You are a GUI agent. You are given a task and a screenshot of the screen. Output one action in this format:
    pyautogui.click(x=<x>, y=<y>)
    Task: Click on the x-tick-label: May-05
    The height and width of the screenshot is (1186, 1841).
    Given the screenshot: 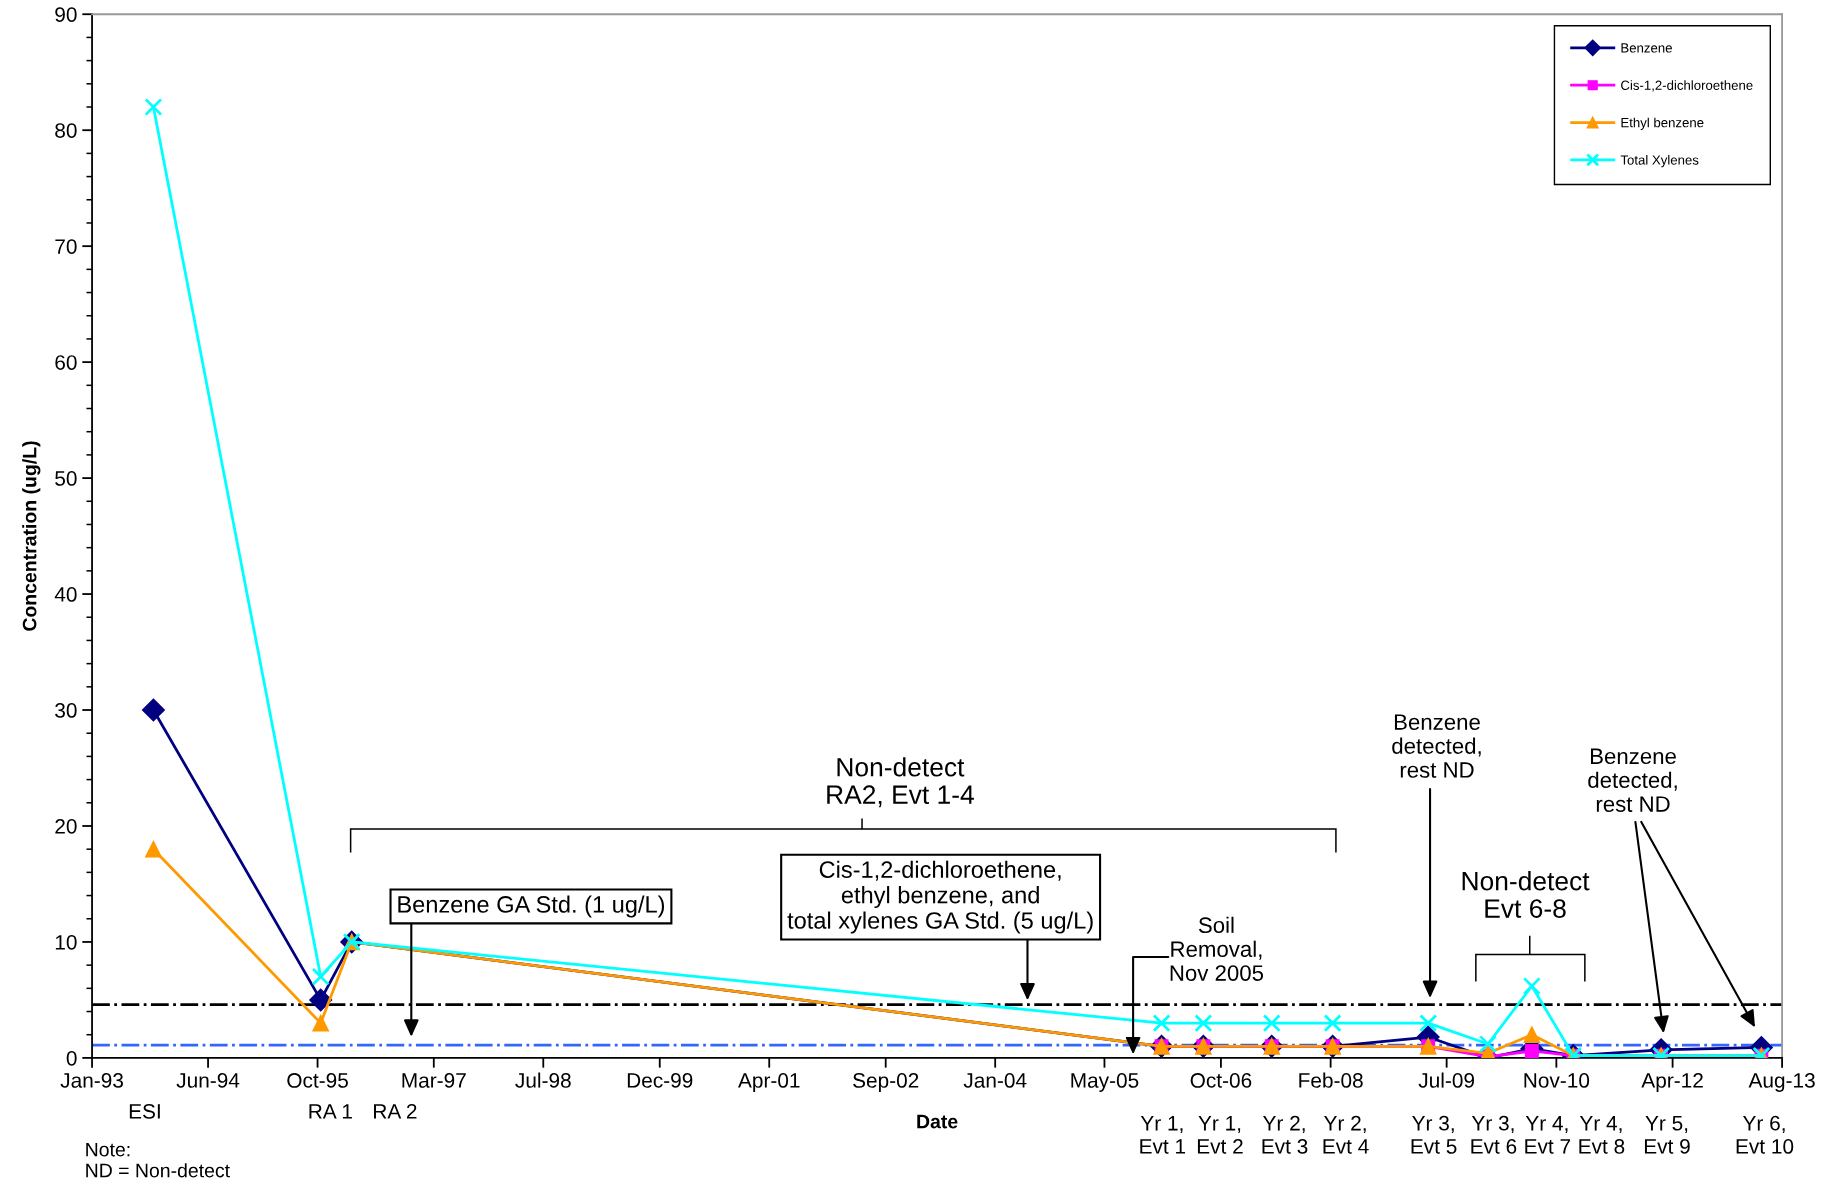 What is the action you would take?
    pyautogui.click(x=1105, y=1082)
    